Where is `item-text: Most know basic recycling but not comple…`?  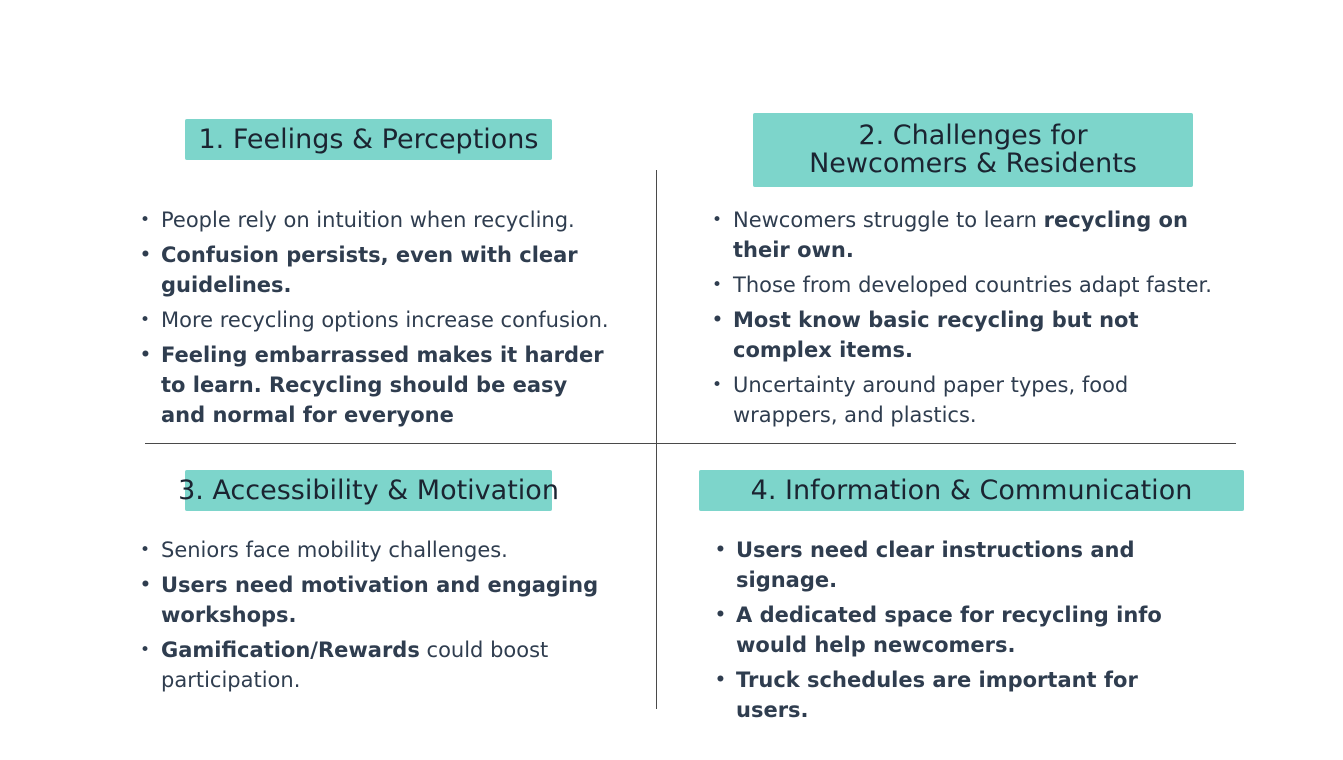 item-text: Most know basic recycling but not comple… is located at coordinates (936, 335).